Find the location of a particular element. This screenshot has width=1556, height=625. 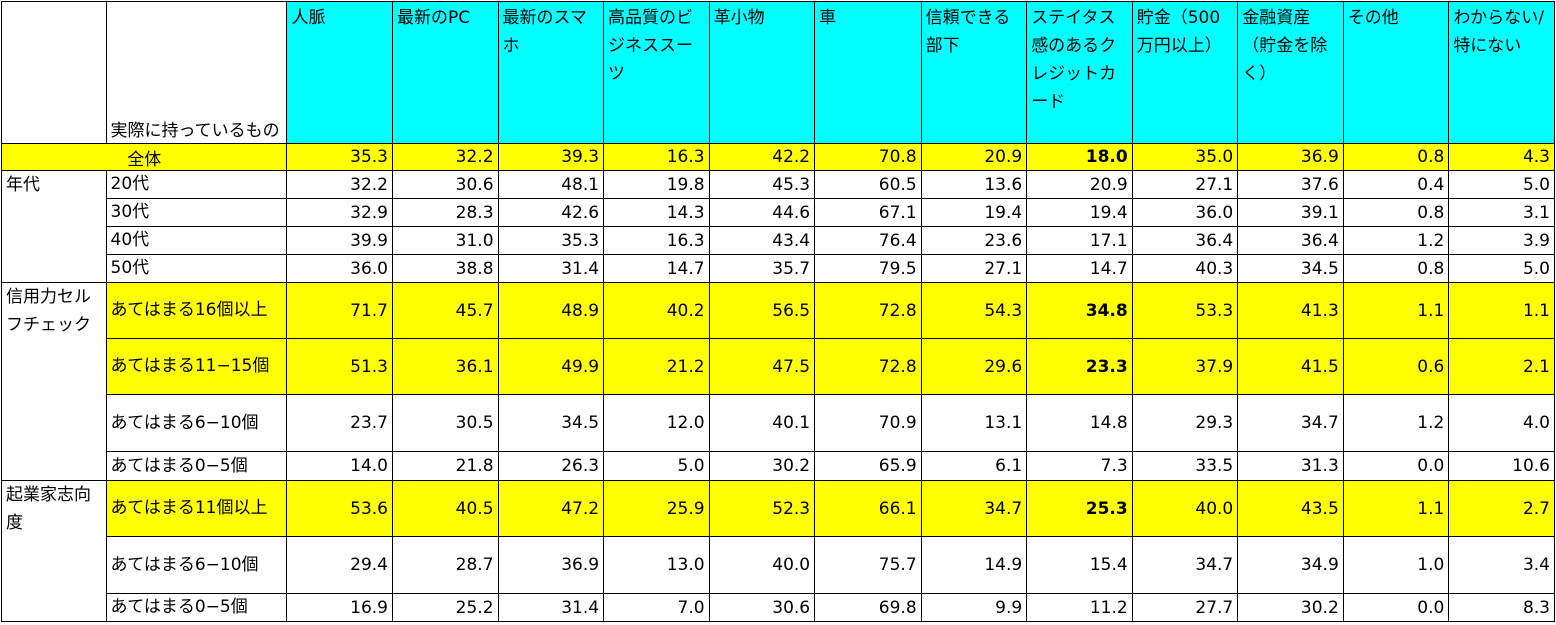

column-header: 高品質のビジネススーツ is located at coordinates (656, 72).